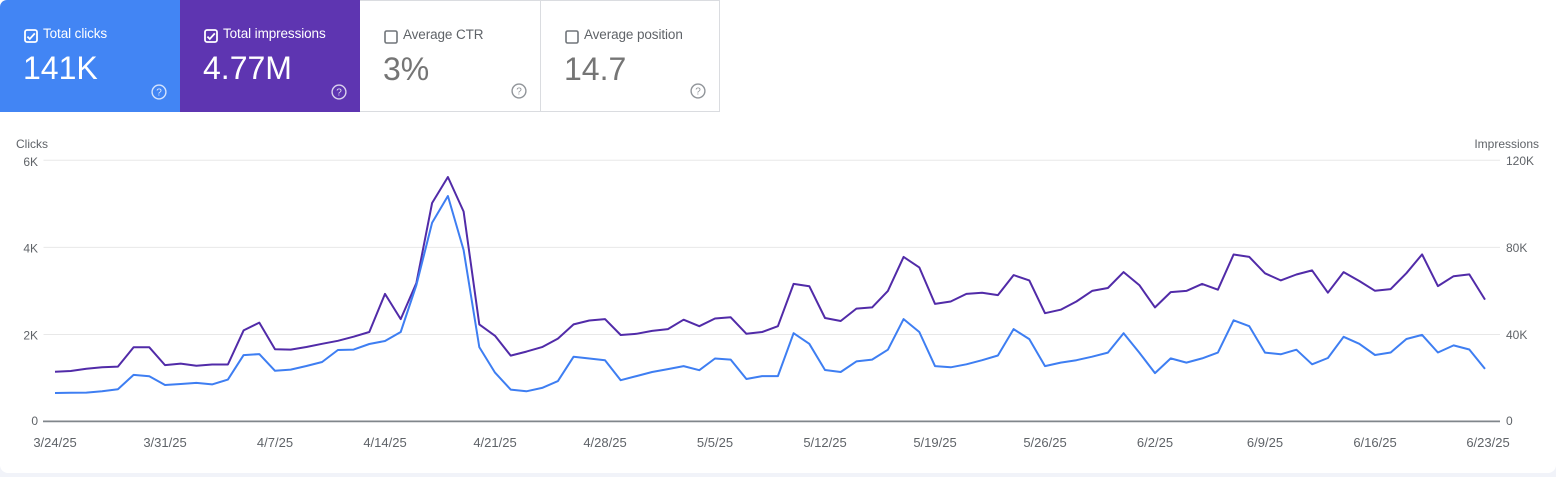 The width and height of the screenshot is (1556, 477). I want to click on svg-text: 6/23/25, so click(1487, 442).